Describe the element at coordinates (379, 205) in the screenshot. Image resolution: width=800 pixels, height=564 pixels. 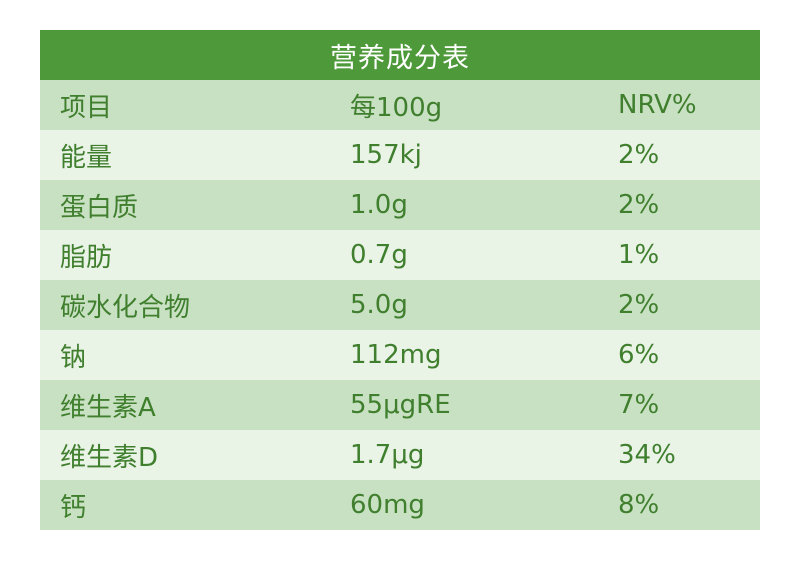
I see `row-amount: 1.0g` at that location.